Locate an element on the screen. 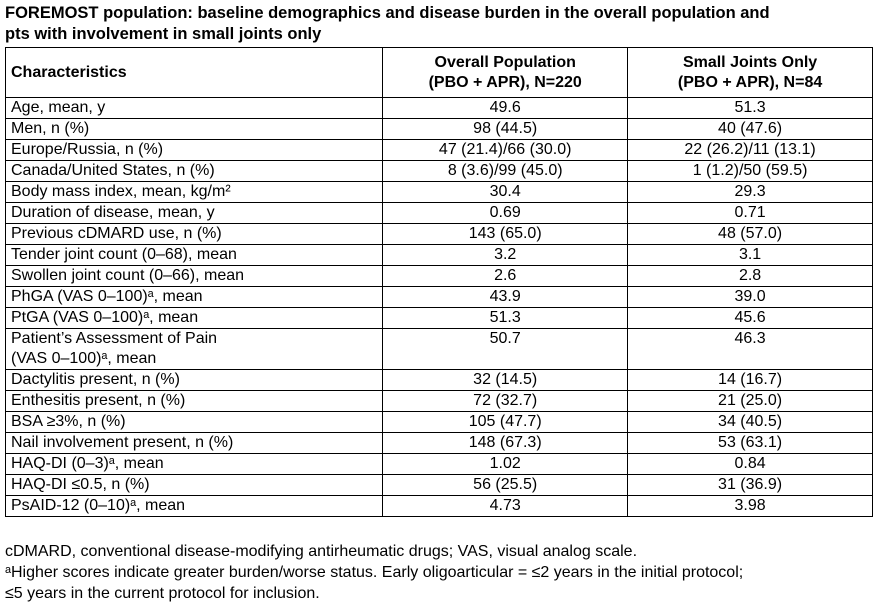 The width and height of the screenshot is (878, 608). cell-value: 53 (63.1) is located at coordinates (750, 443).